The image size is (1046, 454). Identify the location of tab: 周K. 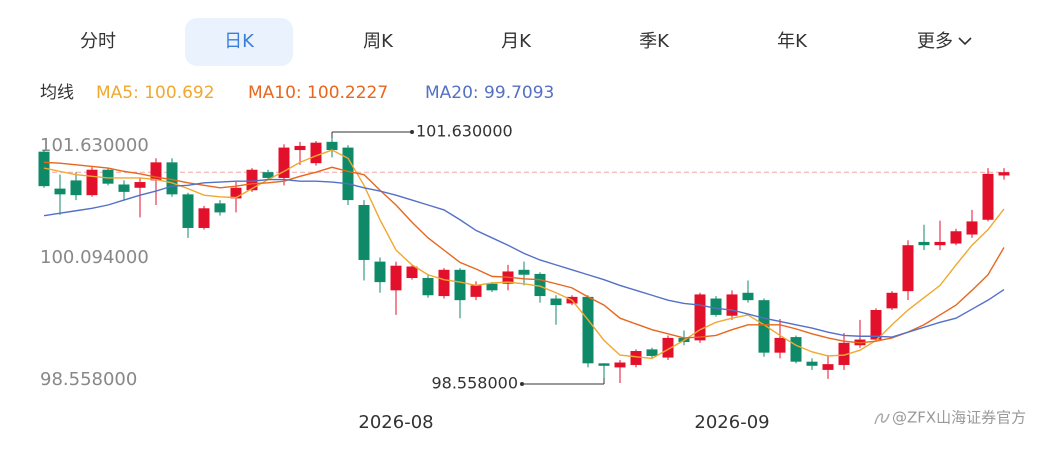
(378, 41).